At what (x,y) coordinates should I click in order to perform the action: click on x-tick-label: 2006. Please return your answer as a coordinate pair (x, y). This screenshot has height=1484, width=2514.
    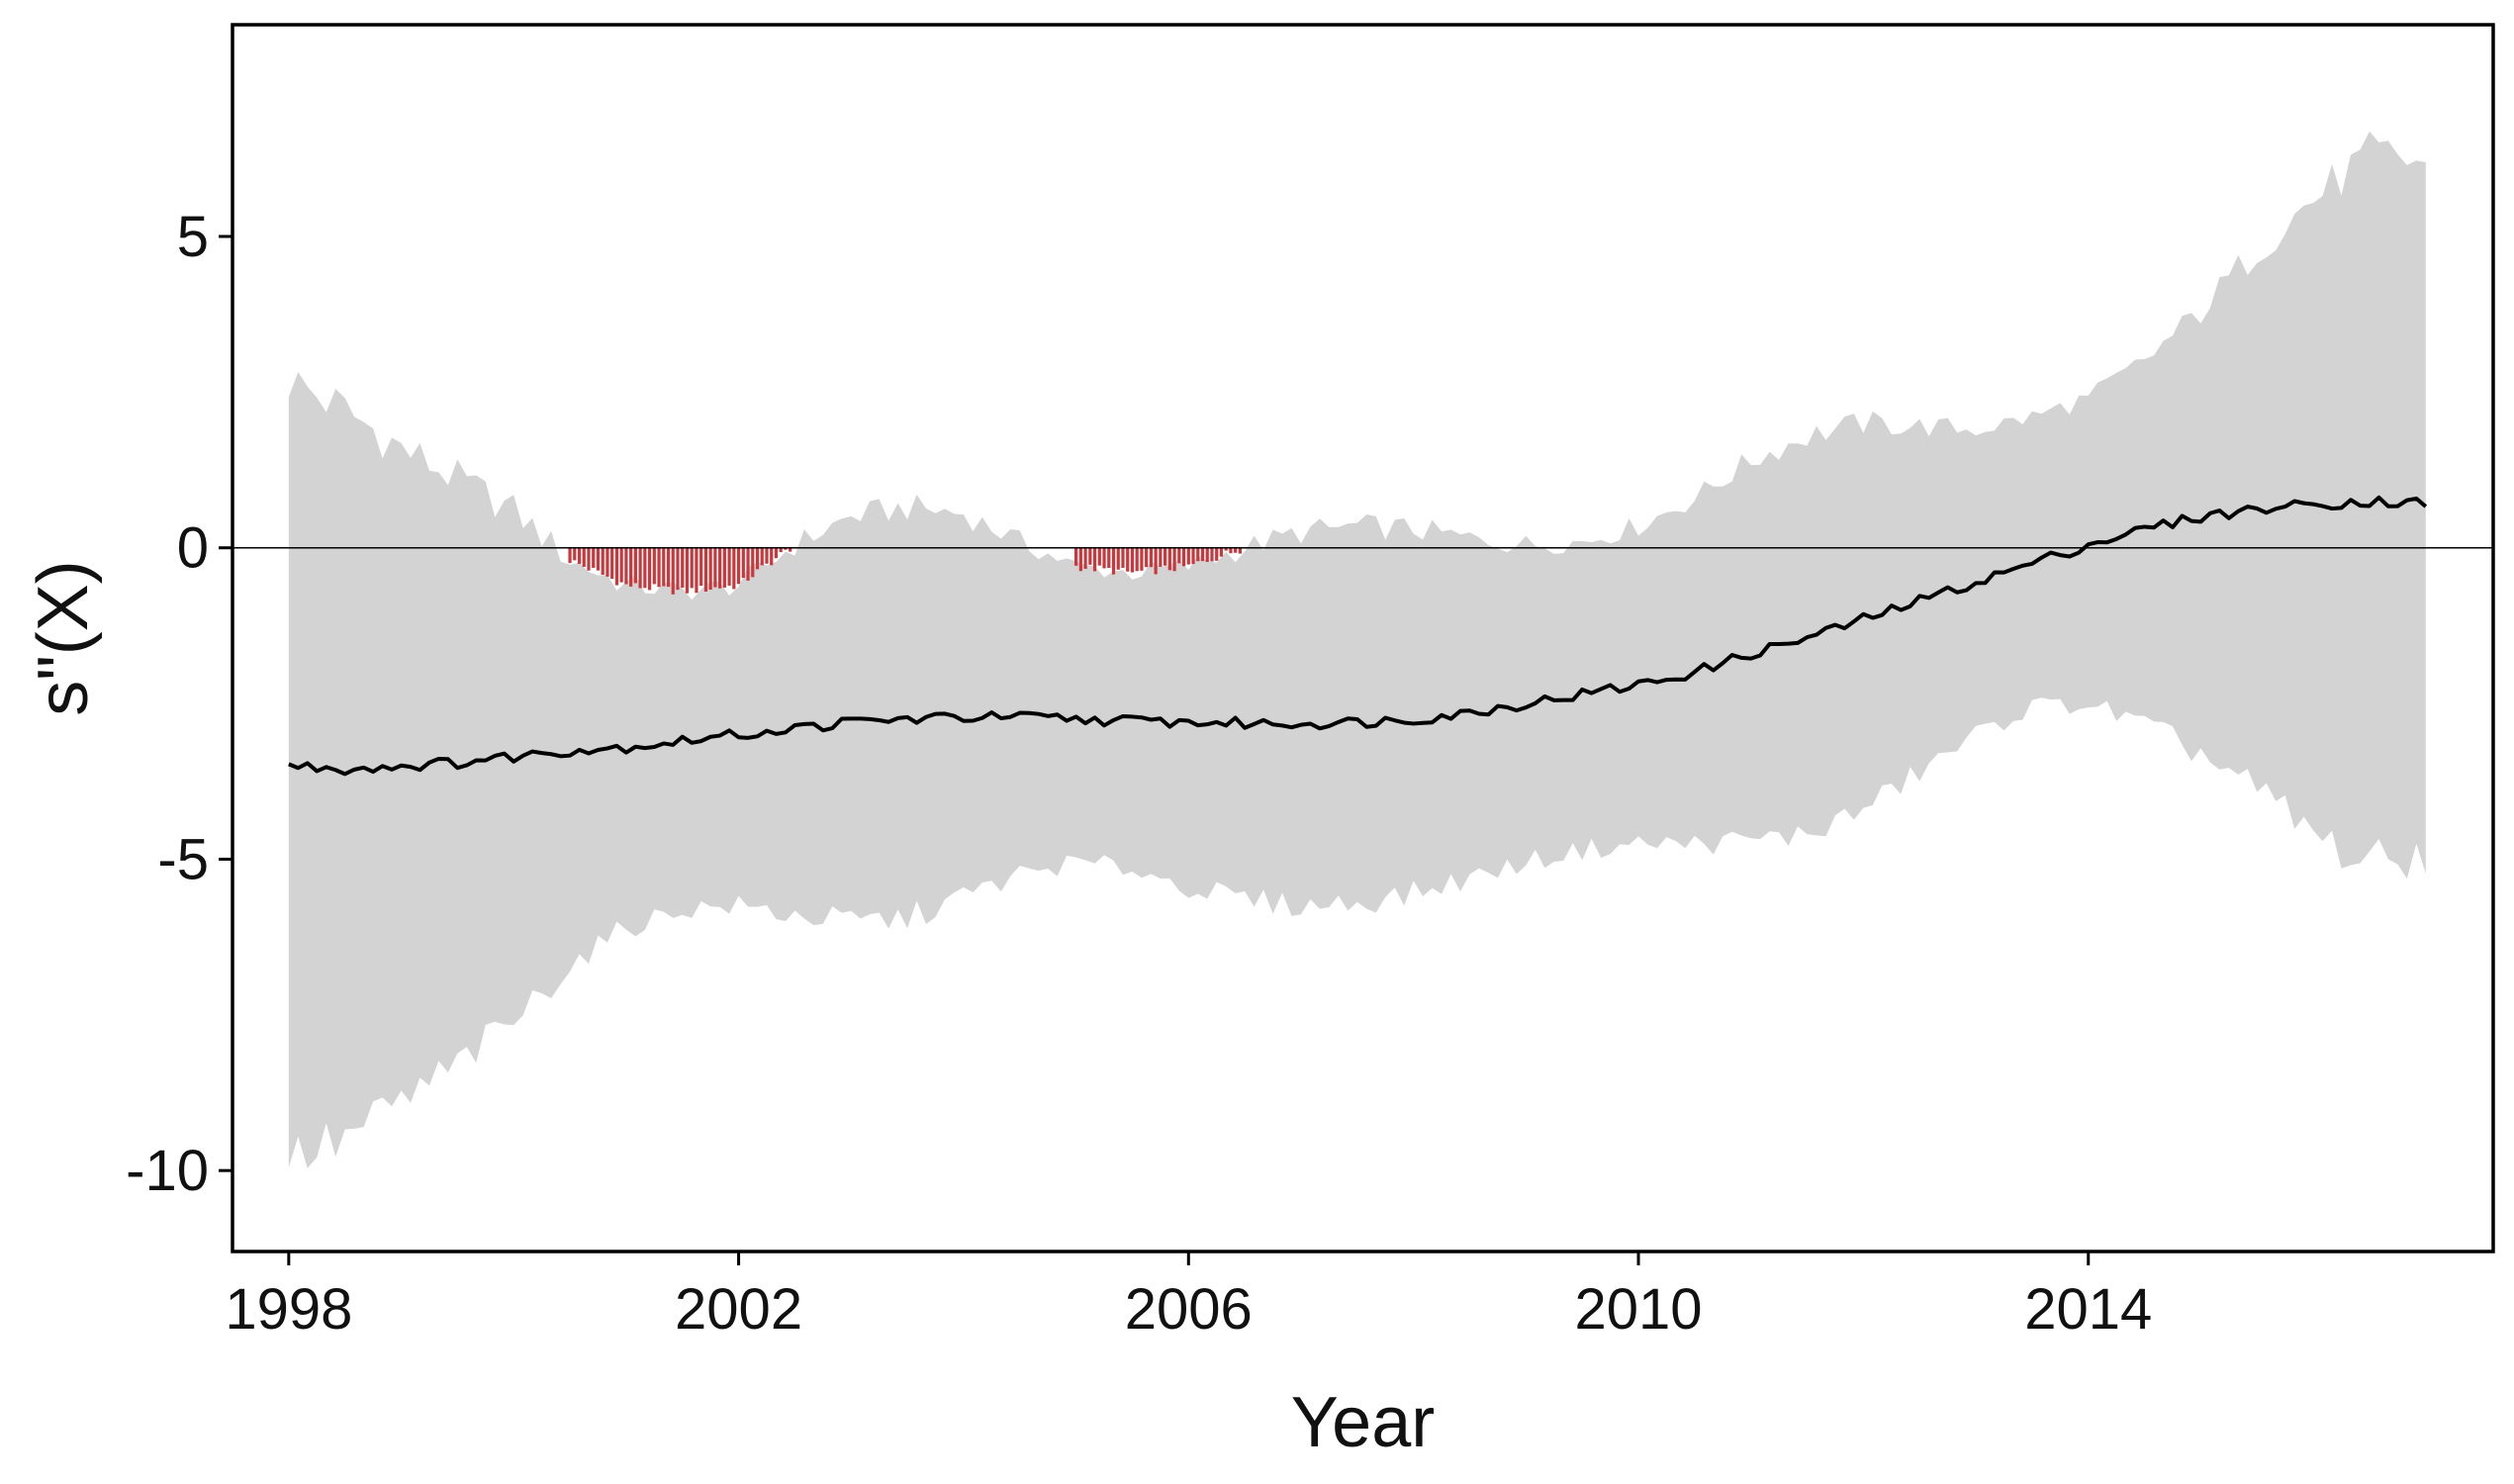
    Looking at the image, I should click on (1189, 1309).